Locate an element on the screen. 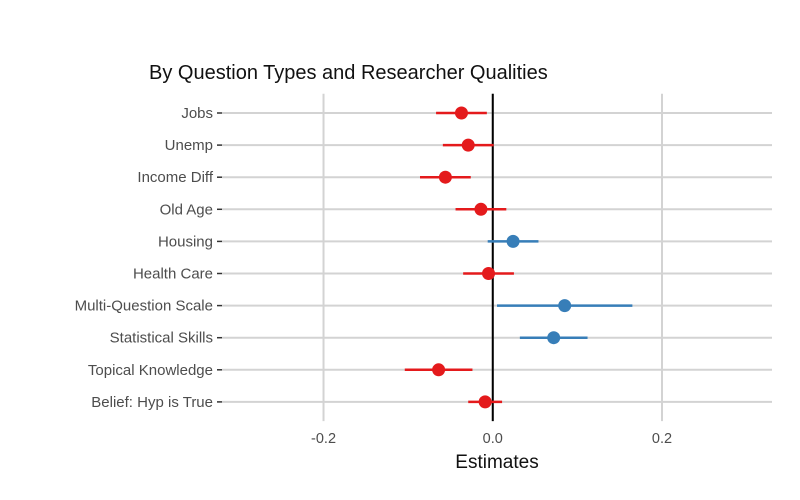 The width and height of the screenshot is (800, 500). x-tick-labels: -0.2 0.0 0.2 is located at coordinates (491, 439).